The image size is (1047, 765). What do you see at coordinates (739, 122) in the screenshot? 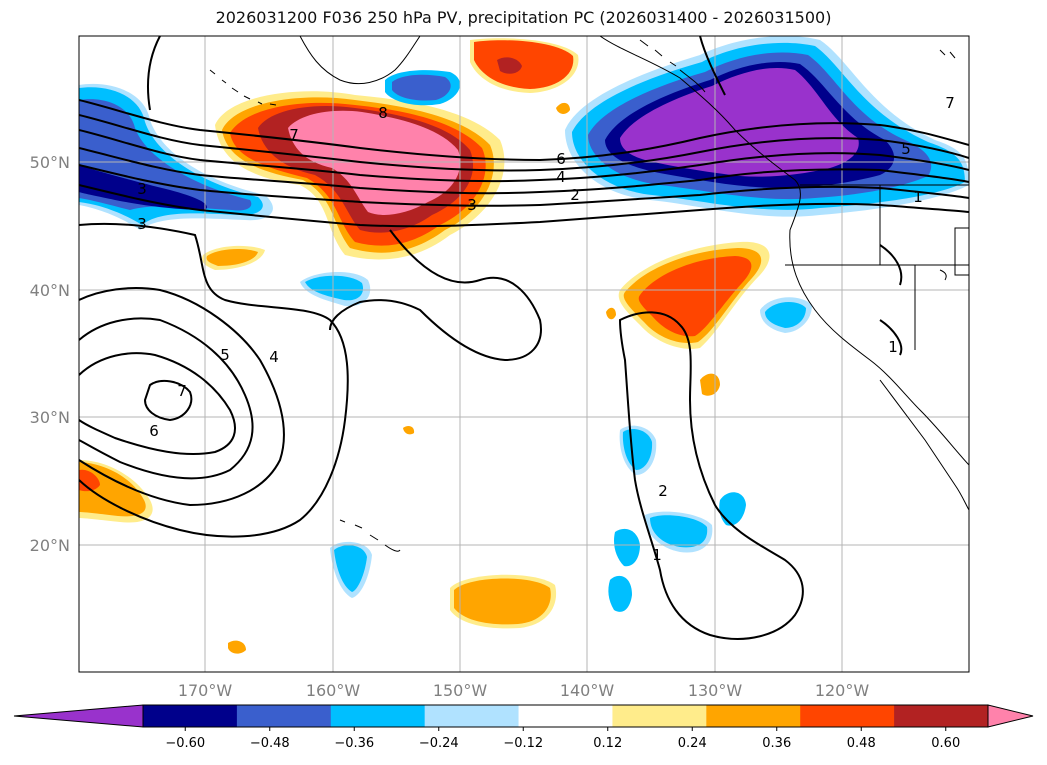
I see `precip-east-purple-core` at bounding box center [739, 122].